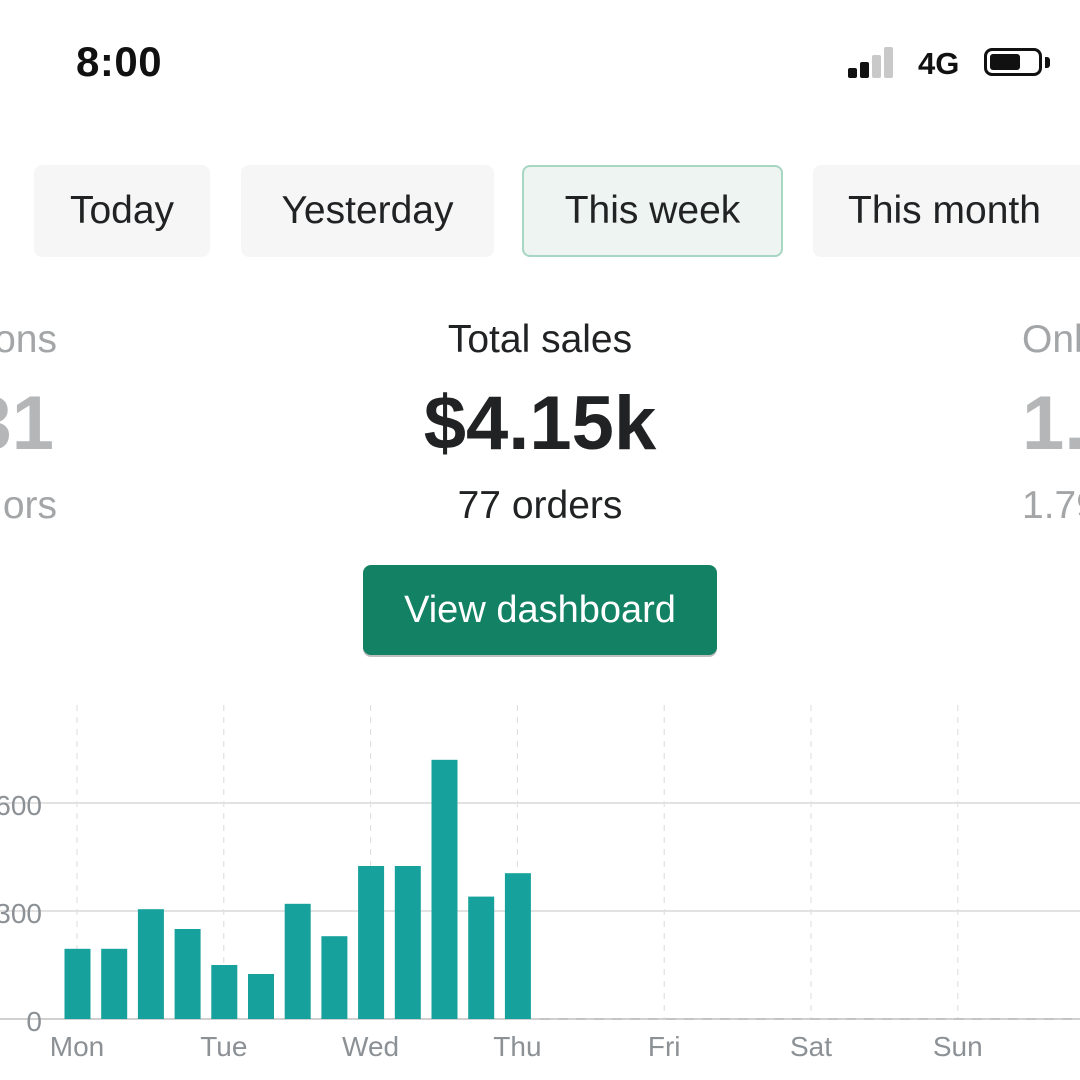  I want to click on y-tick-label: 300, so click(21, 913).